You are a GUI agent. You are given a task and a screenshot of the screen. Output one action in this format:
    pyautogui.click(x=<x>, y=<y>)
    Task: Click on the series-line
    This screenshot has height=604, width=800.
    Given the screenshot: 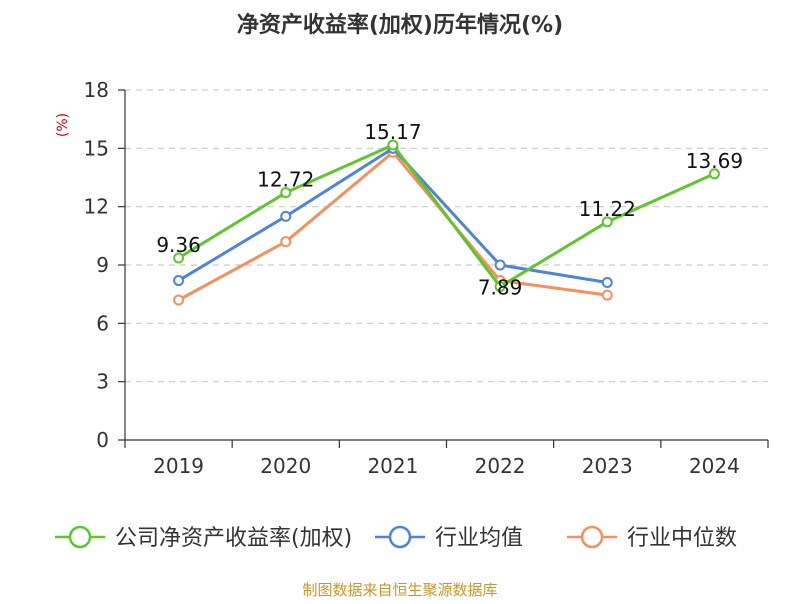 What is the action you would take?
    pyautogui.click(x=392, y=226)
    